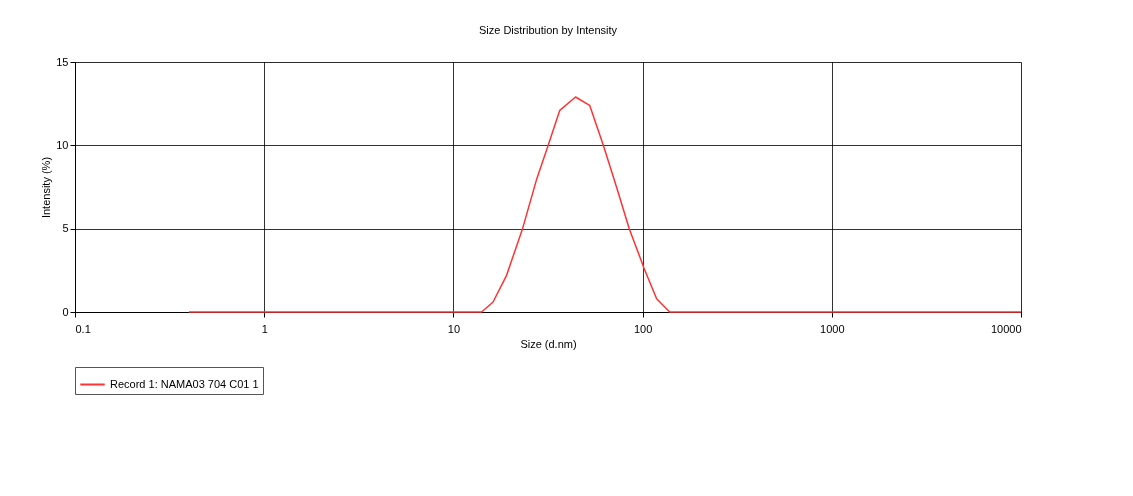 This screenshot has height=496, width=1133. I want to click on x-tick-label: 1000, so click(832, 328).